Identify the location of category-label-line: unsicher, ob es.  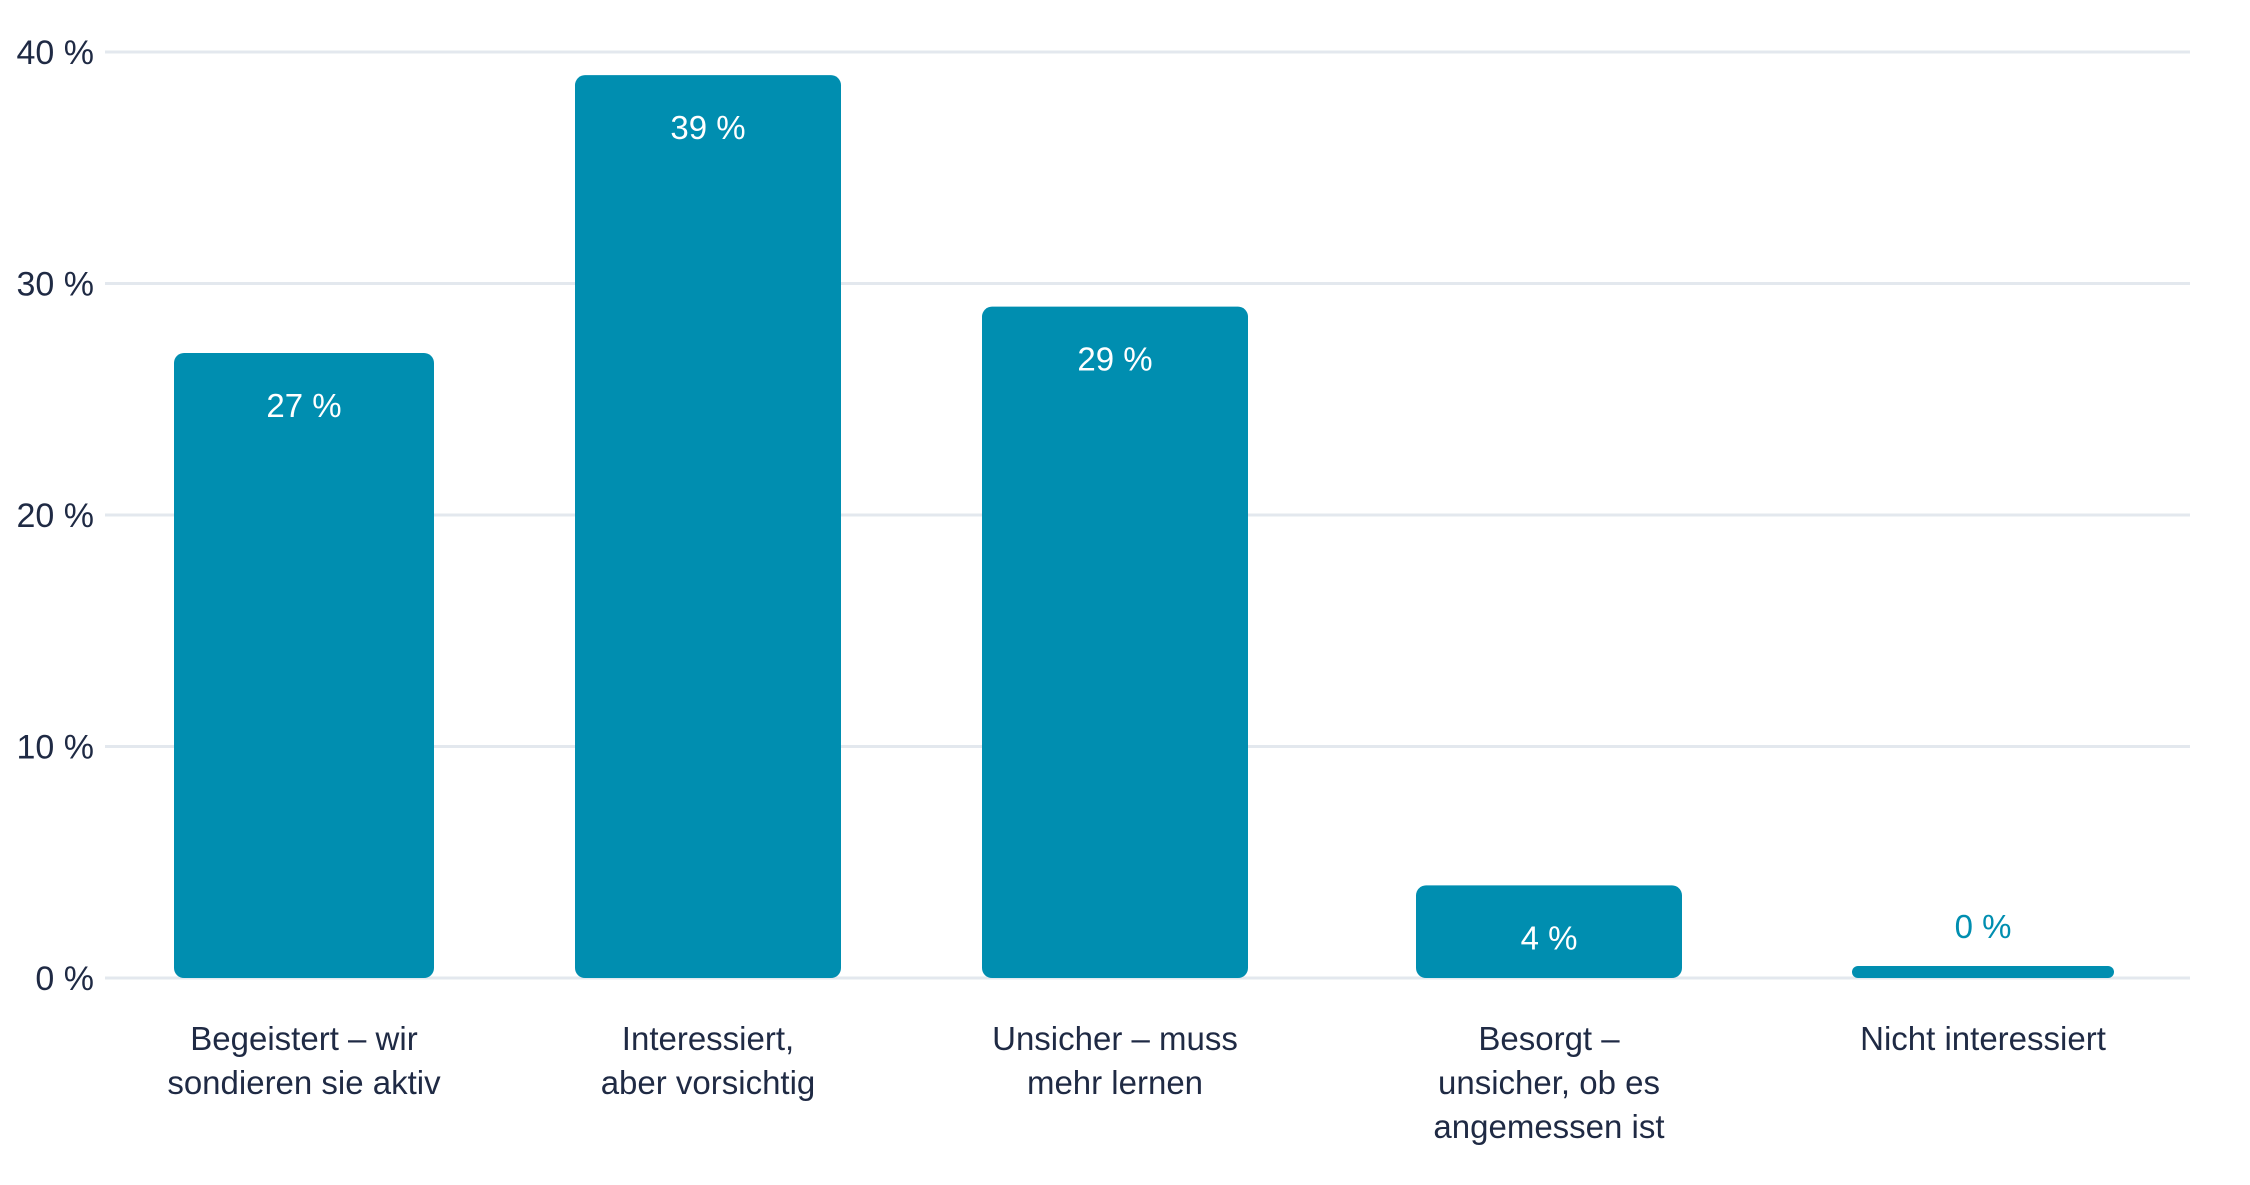
(1549, 1082).